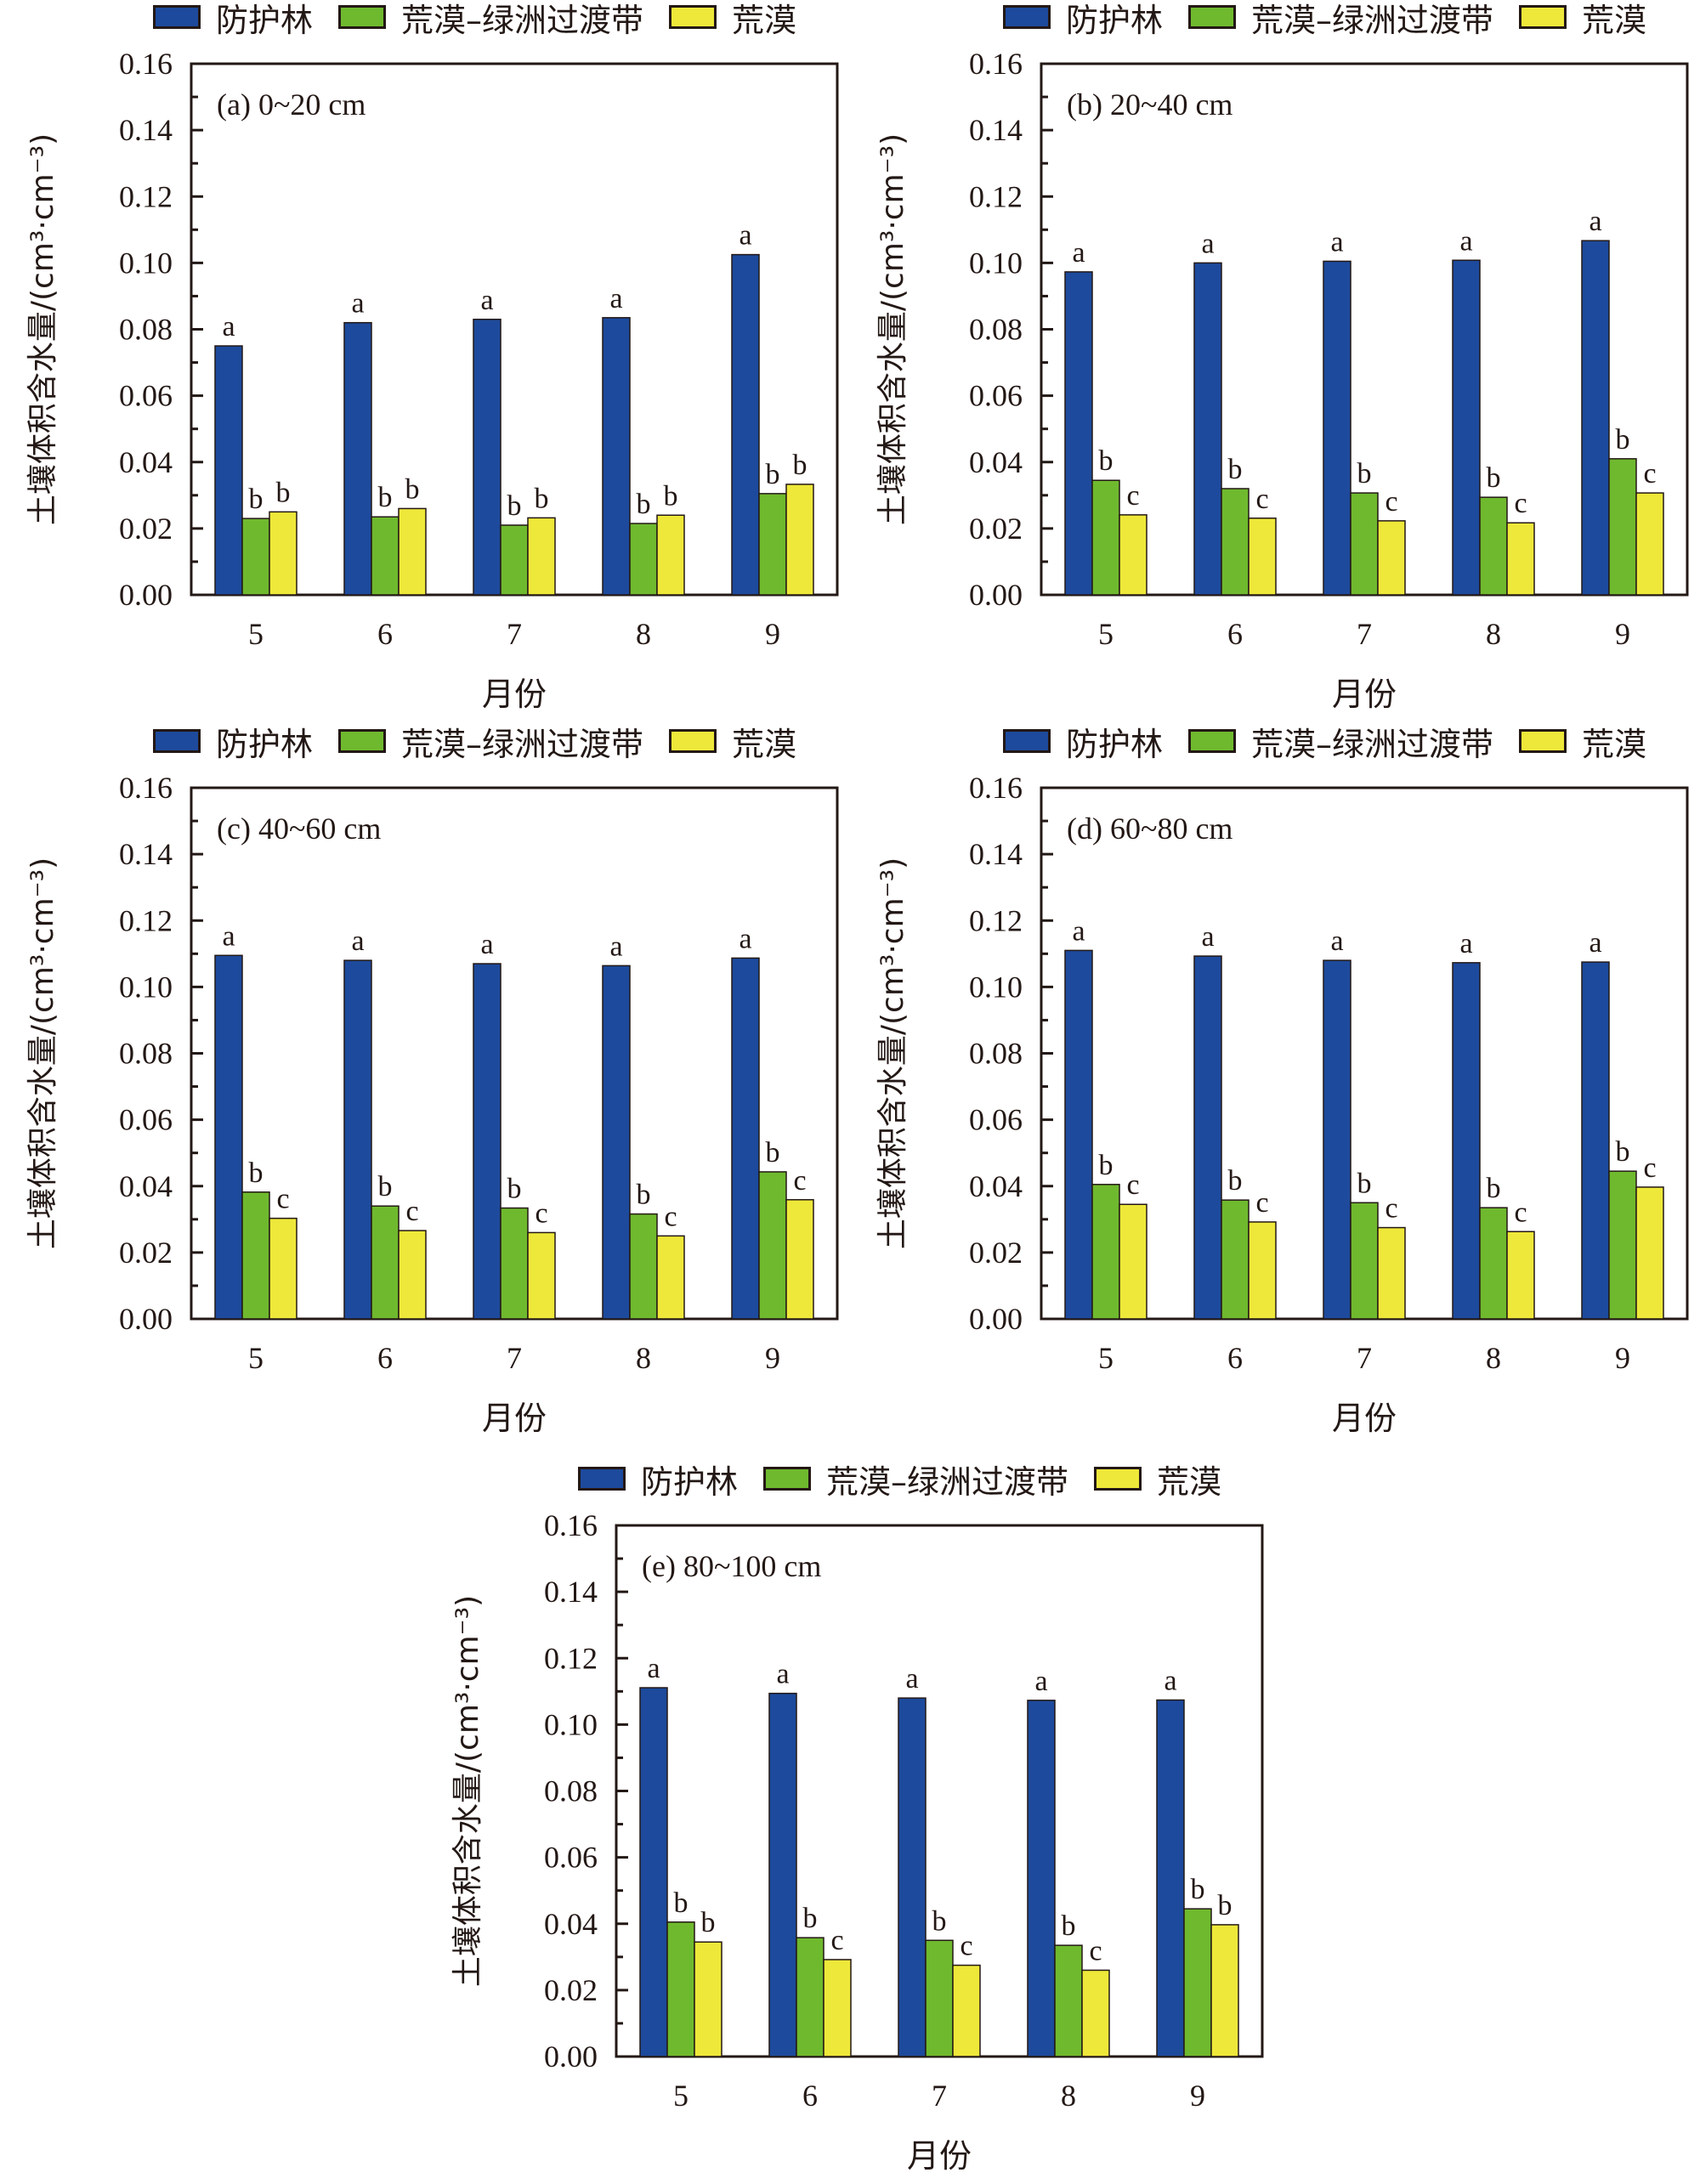  What do you see at coordinates (1372, 744) in the screenshot?
I see `legend-label: 荒漠–绿洲过渡带` at bounding box center [1372, 744].